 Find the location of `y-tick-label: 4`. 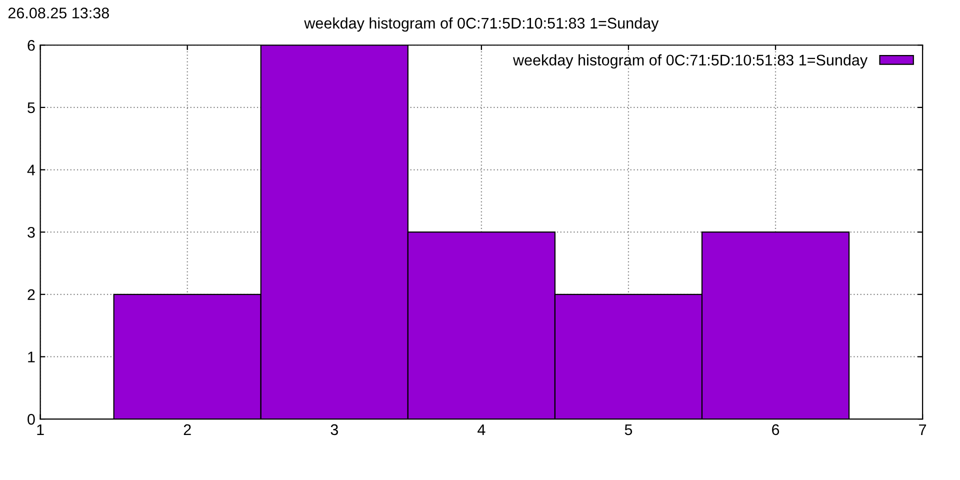

y-tick-label: 4 is located at coordinates (31, 170).